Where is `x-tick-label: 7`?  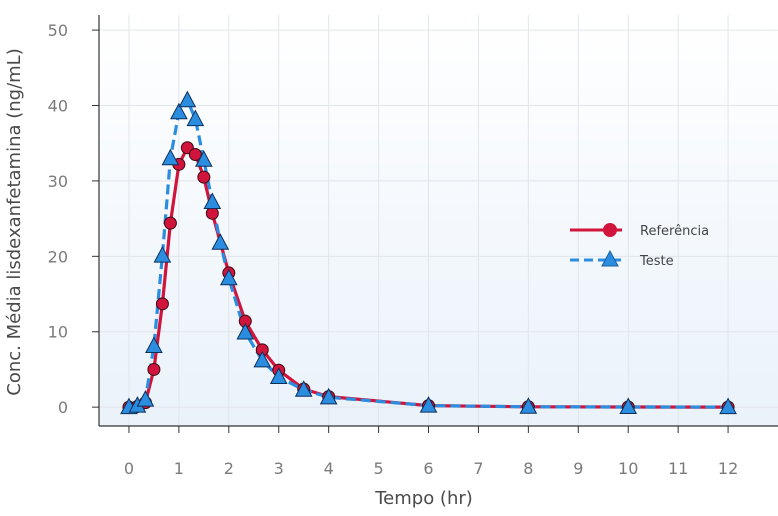
x-tick-label: 7 is located at coordinates (478, 468).